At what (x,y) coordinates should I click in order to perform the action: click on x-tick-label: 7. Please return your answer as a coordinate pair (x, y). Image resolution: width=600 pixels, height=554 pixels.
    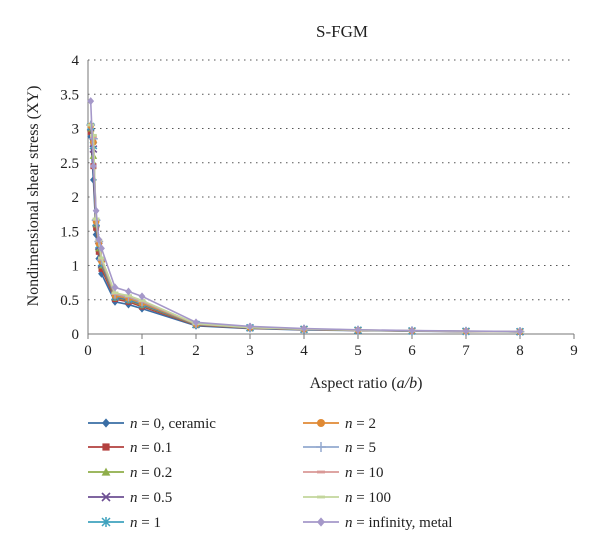
    Looking at the image, I should click on (466, 351).